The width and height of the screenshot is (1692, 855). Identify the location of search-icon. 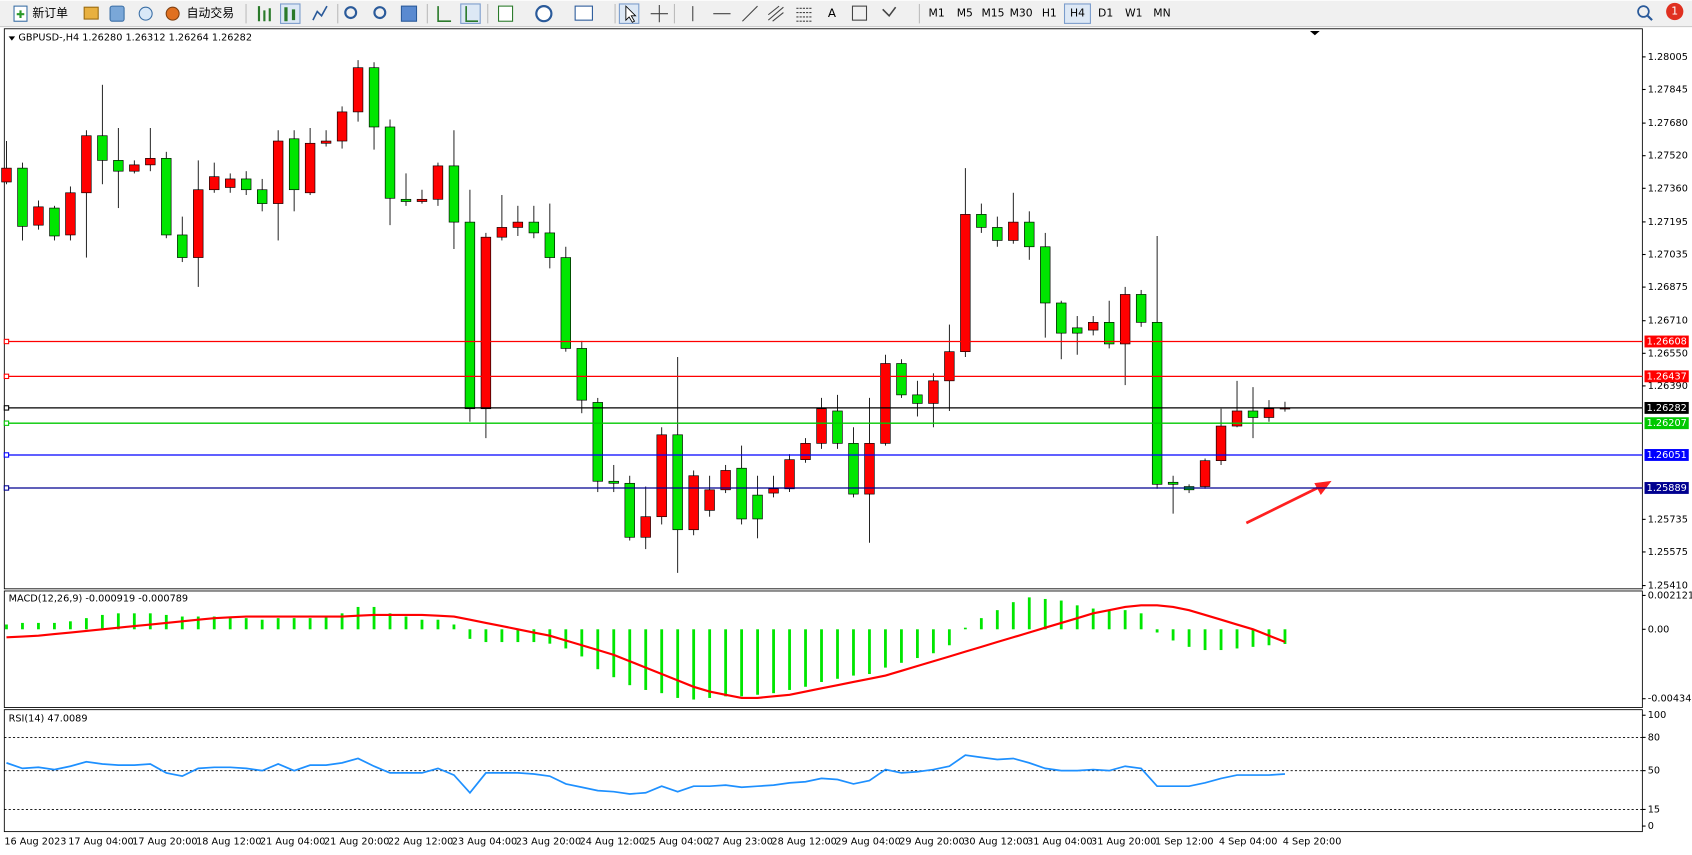
(1643, 11).